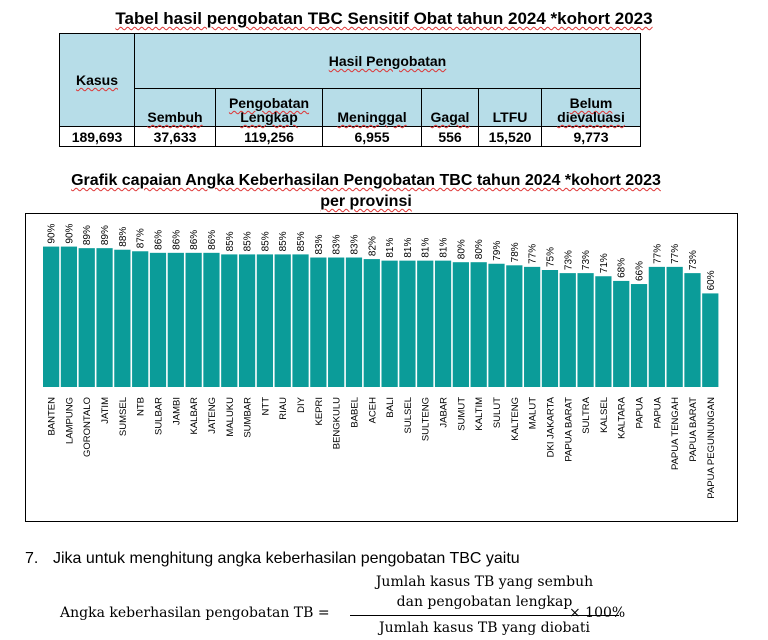 The width and height of the screenshot is (768, 640). I want to click on chart-title-line2: per provinsi, so click(366, 201).